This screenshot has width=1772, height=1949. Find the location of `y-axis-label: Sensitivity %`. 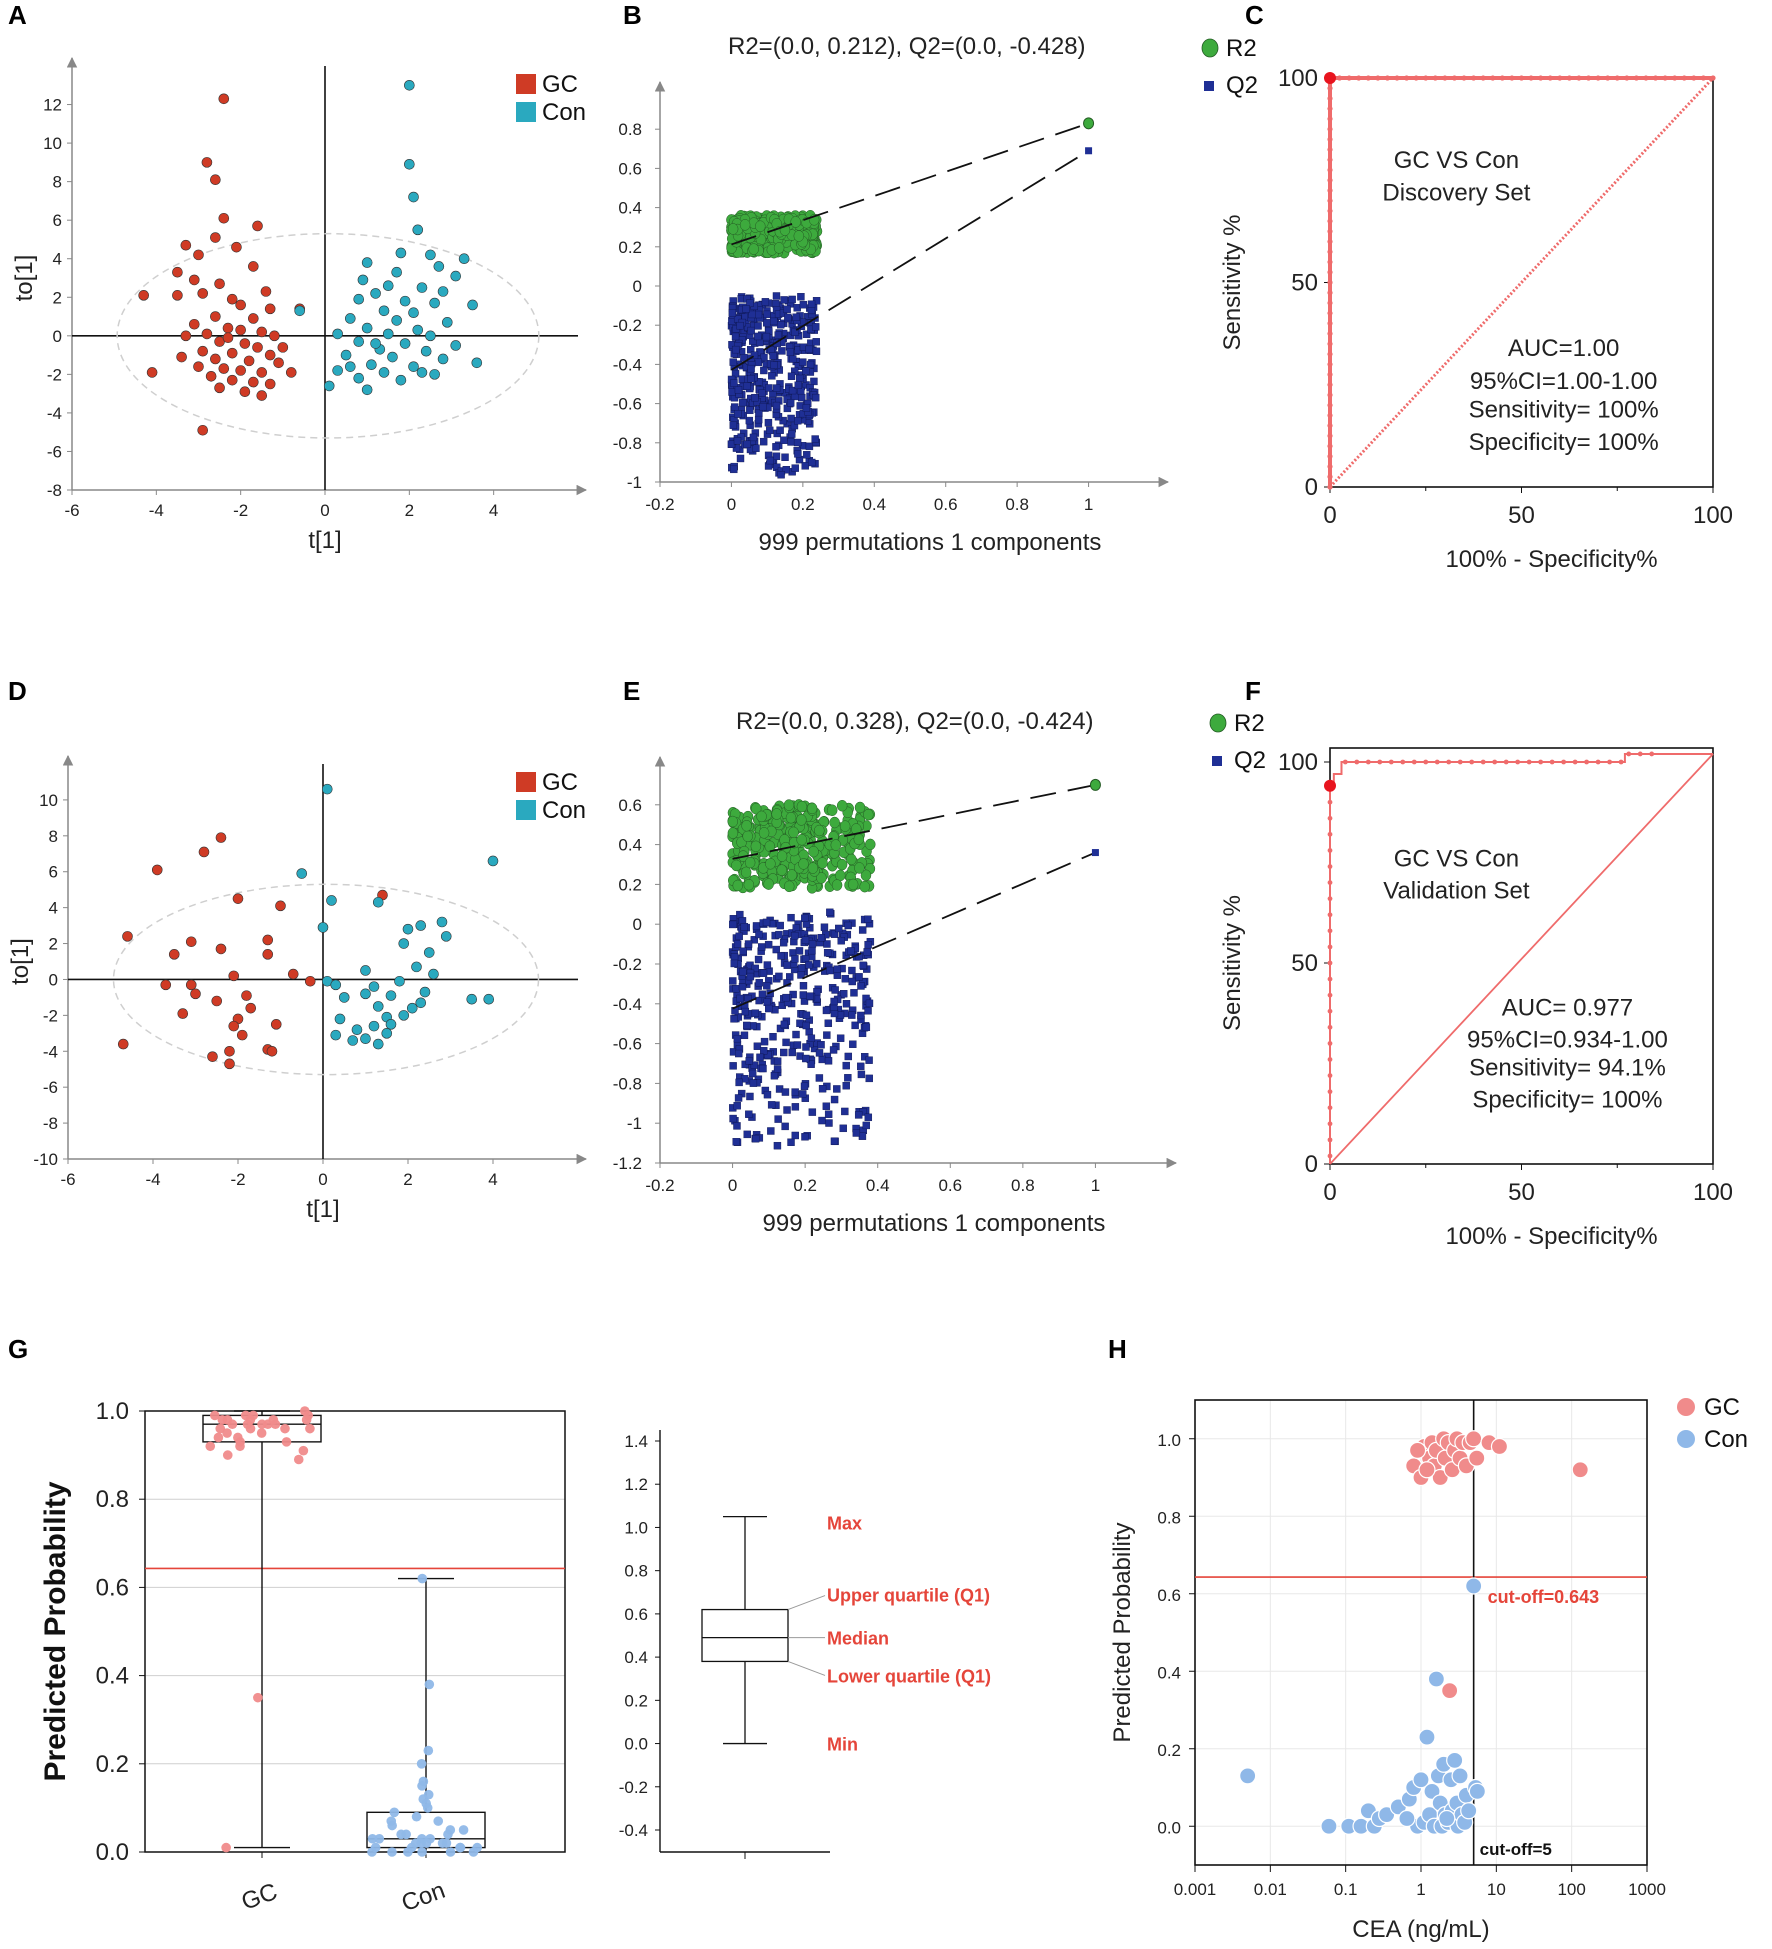

y-axis-label: Sensitivity % is located at coordinates (1232, 282).